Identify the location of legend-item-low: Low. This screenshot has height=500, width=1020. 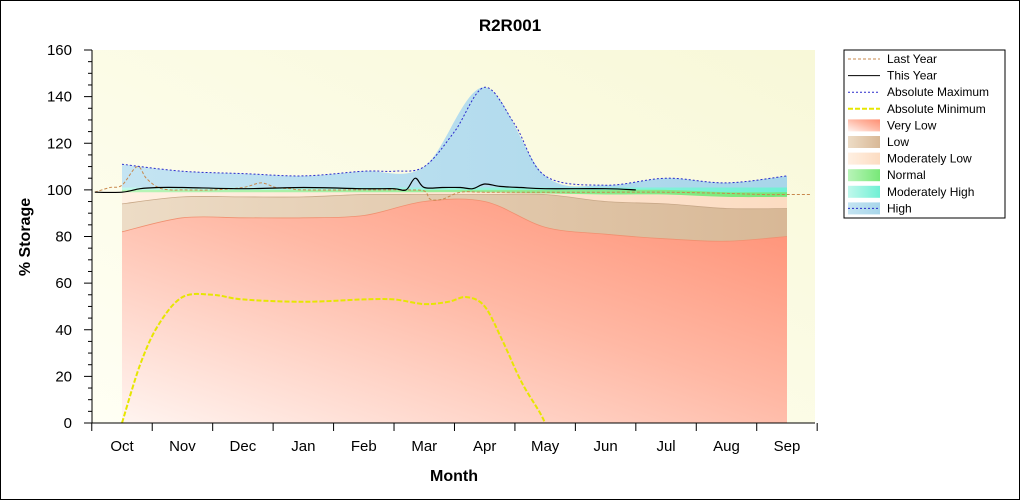
(878, 142).